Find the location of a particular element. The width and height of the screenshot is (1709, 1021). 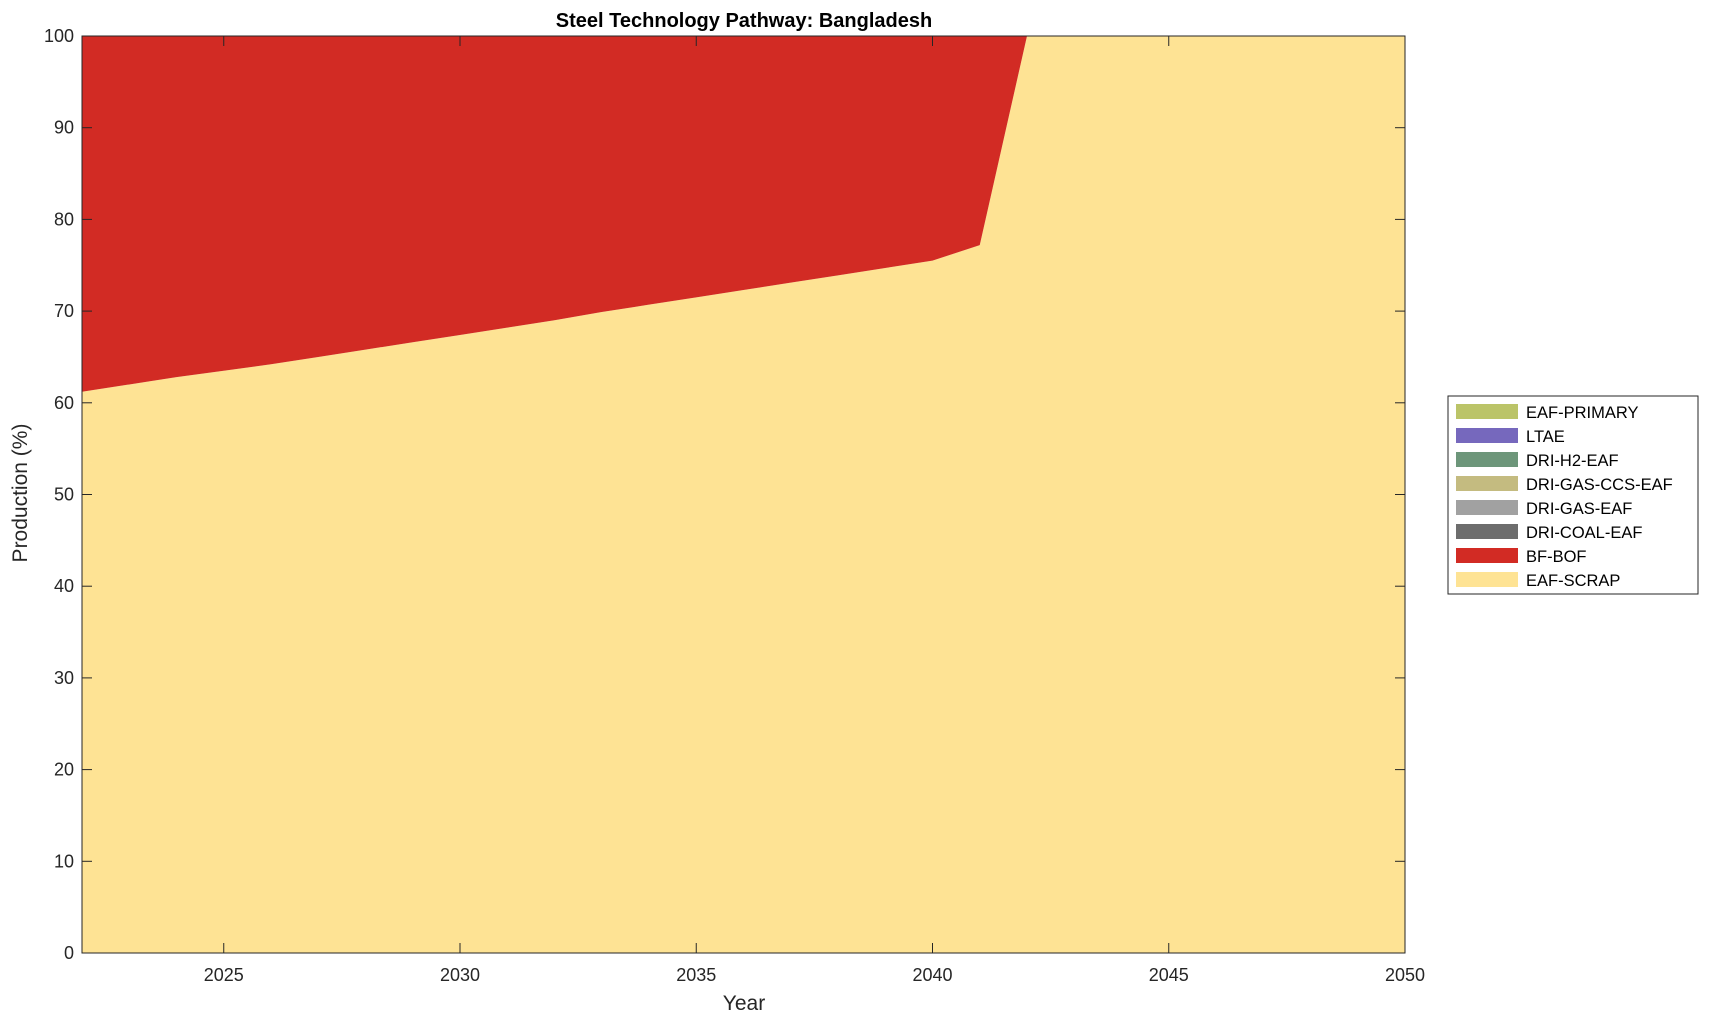

legend-label-dri-gas-ccs-eaf: DRI-GAS-CCS-EAF is located at coordinates (1599, 485).